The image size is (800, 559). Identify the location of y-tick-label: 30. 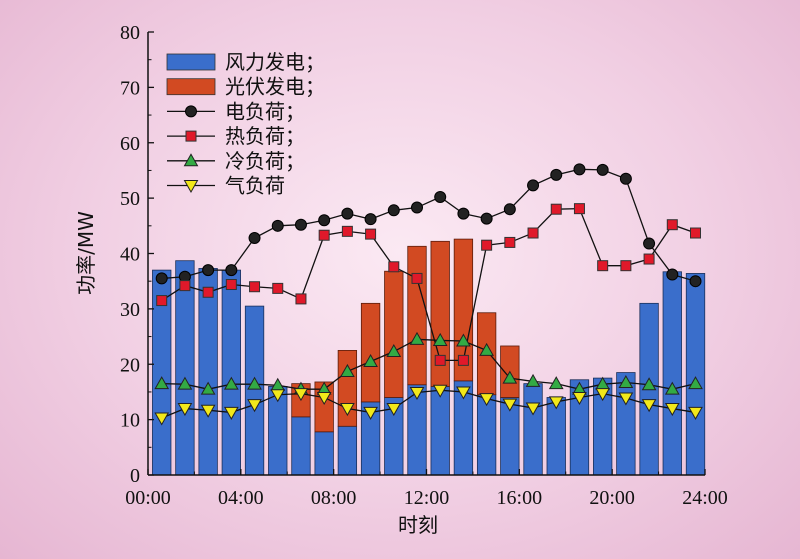
(130, 310).